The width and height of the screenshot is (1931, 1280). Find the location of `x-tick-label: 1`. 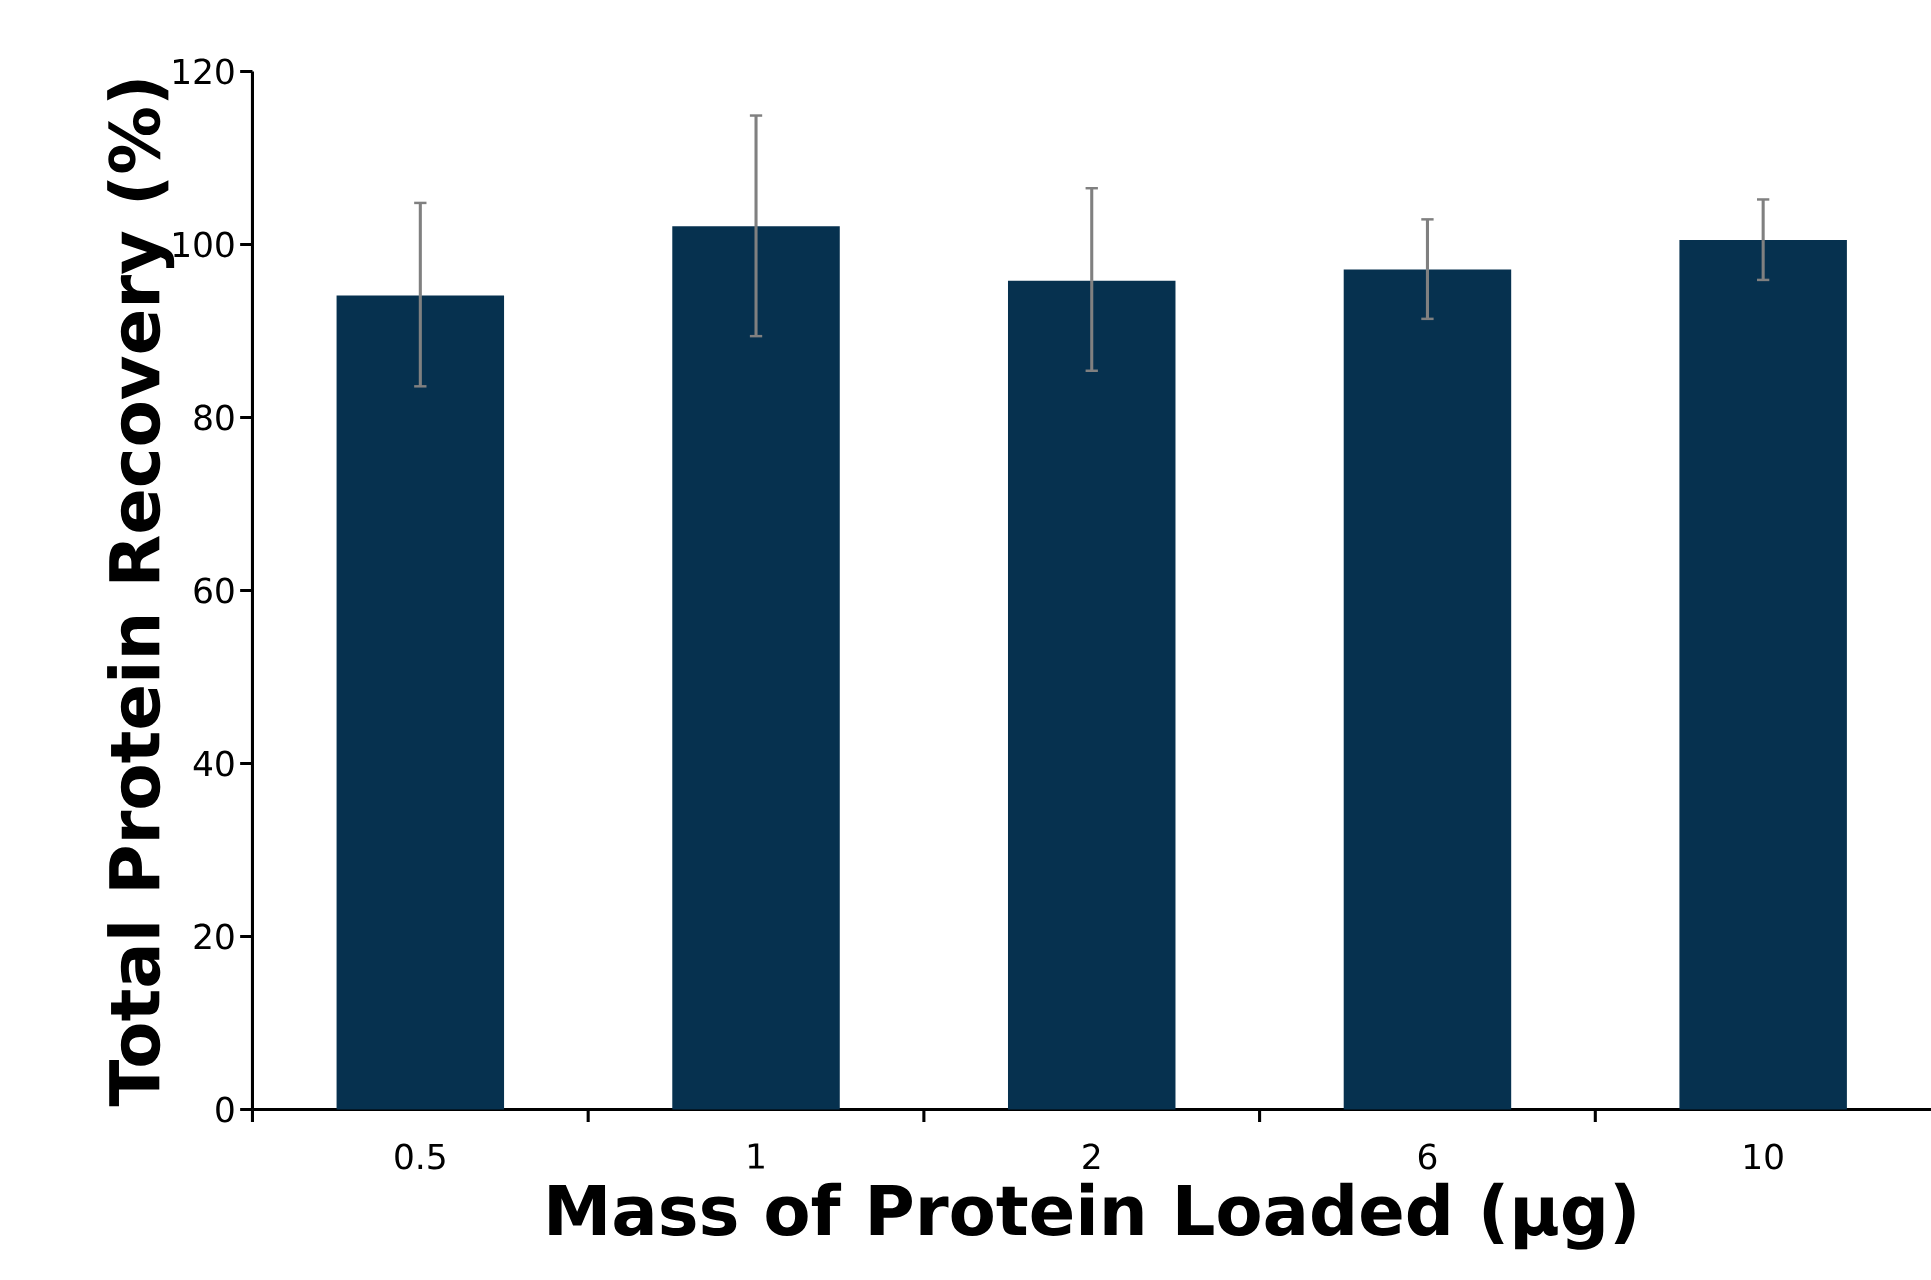

x-tick-label: 1 is located at coordinates (756, 1156).